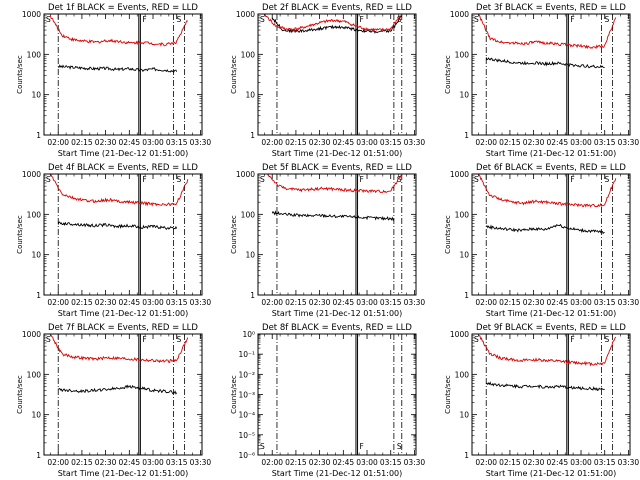 This screenshot has width=640, height=480. Describe the element at coordinates (337, 8) in the screenshot. I see `panel-title: Det 2f BLACK = Events, RED = LLD` at that location.